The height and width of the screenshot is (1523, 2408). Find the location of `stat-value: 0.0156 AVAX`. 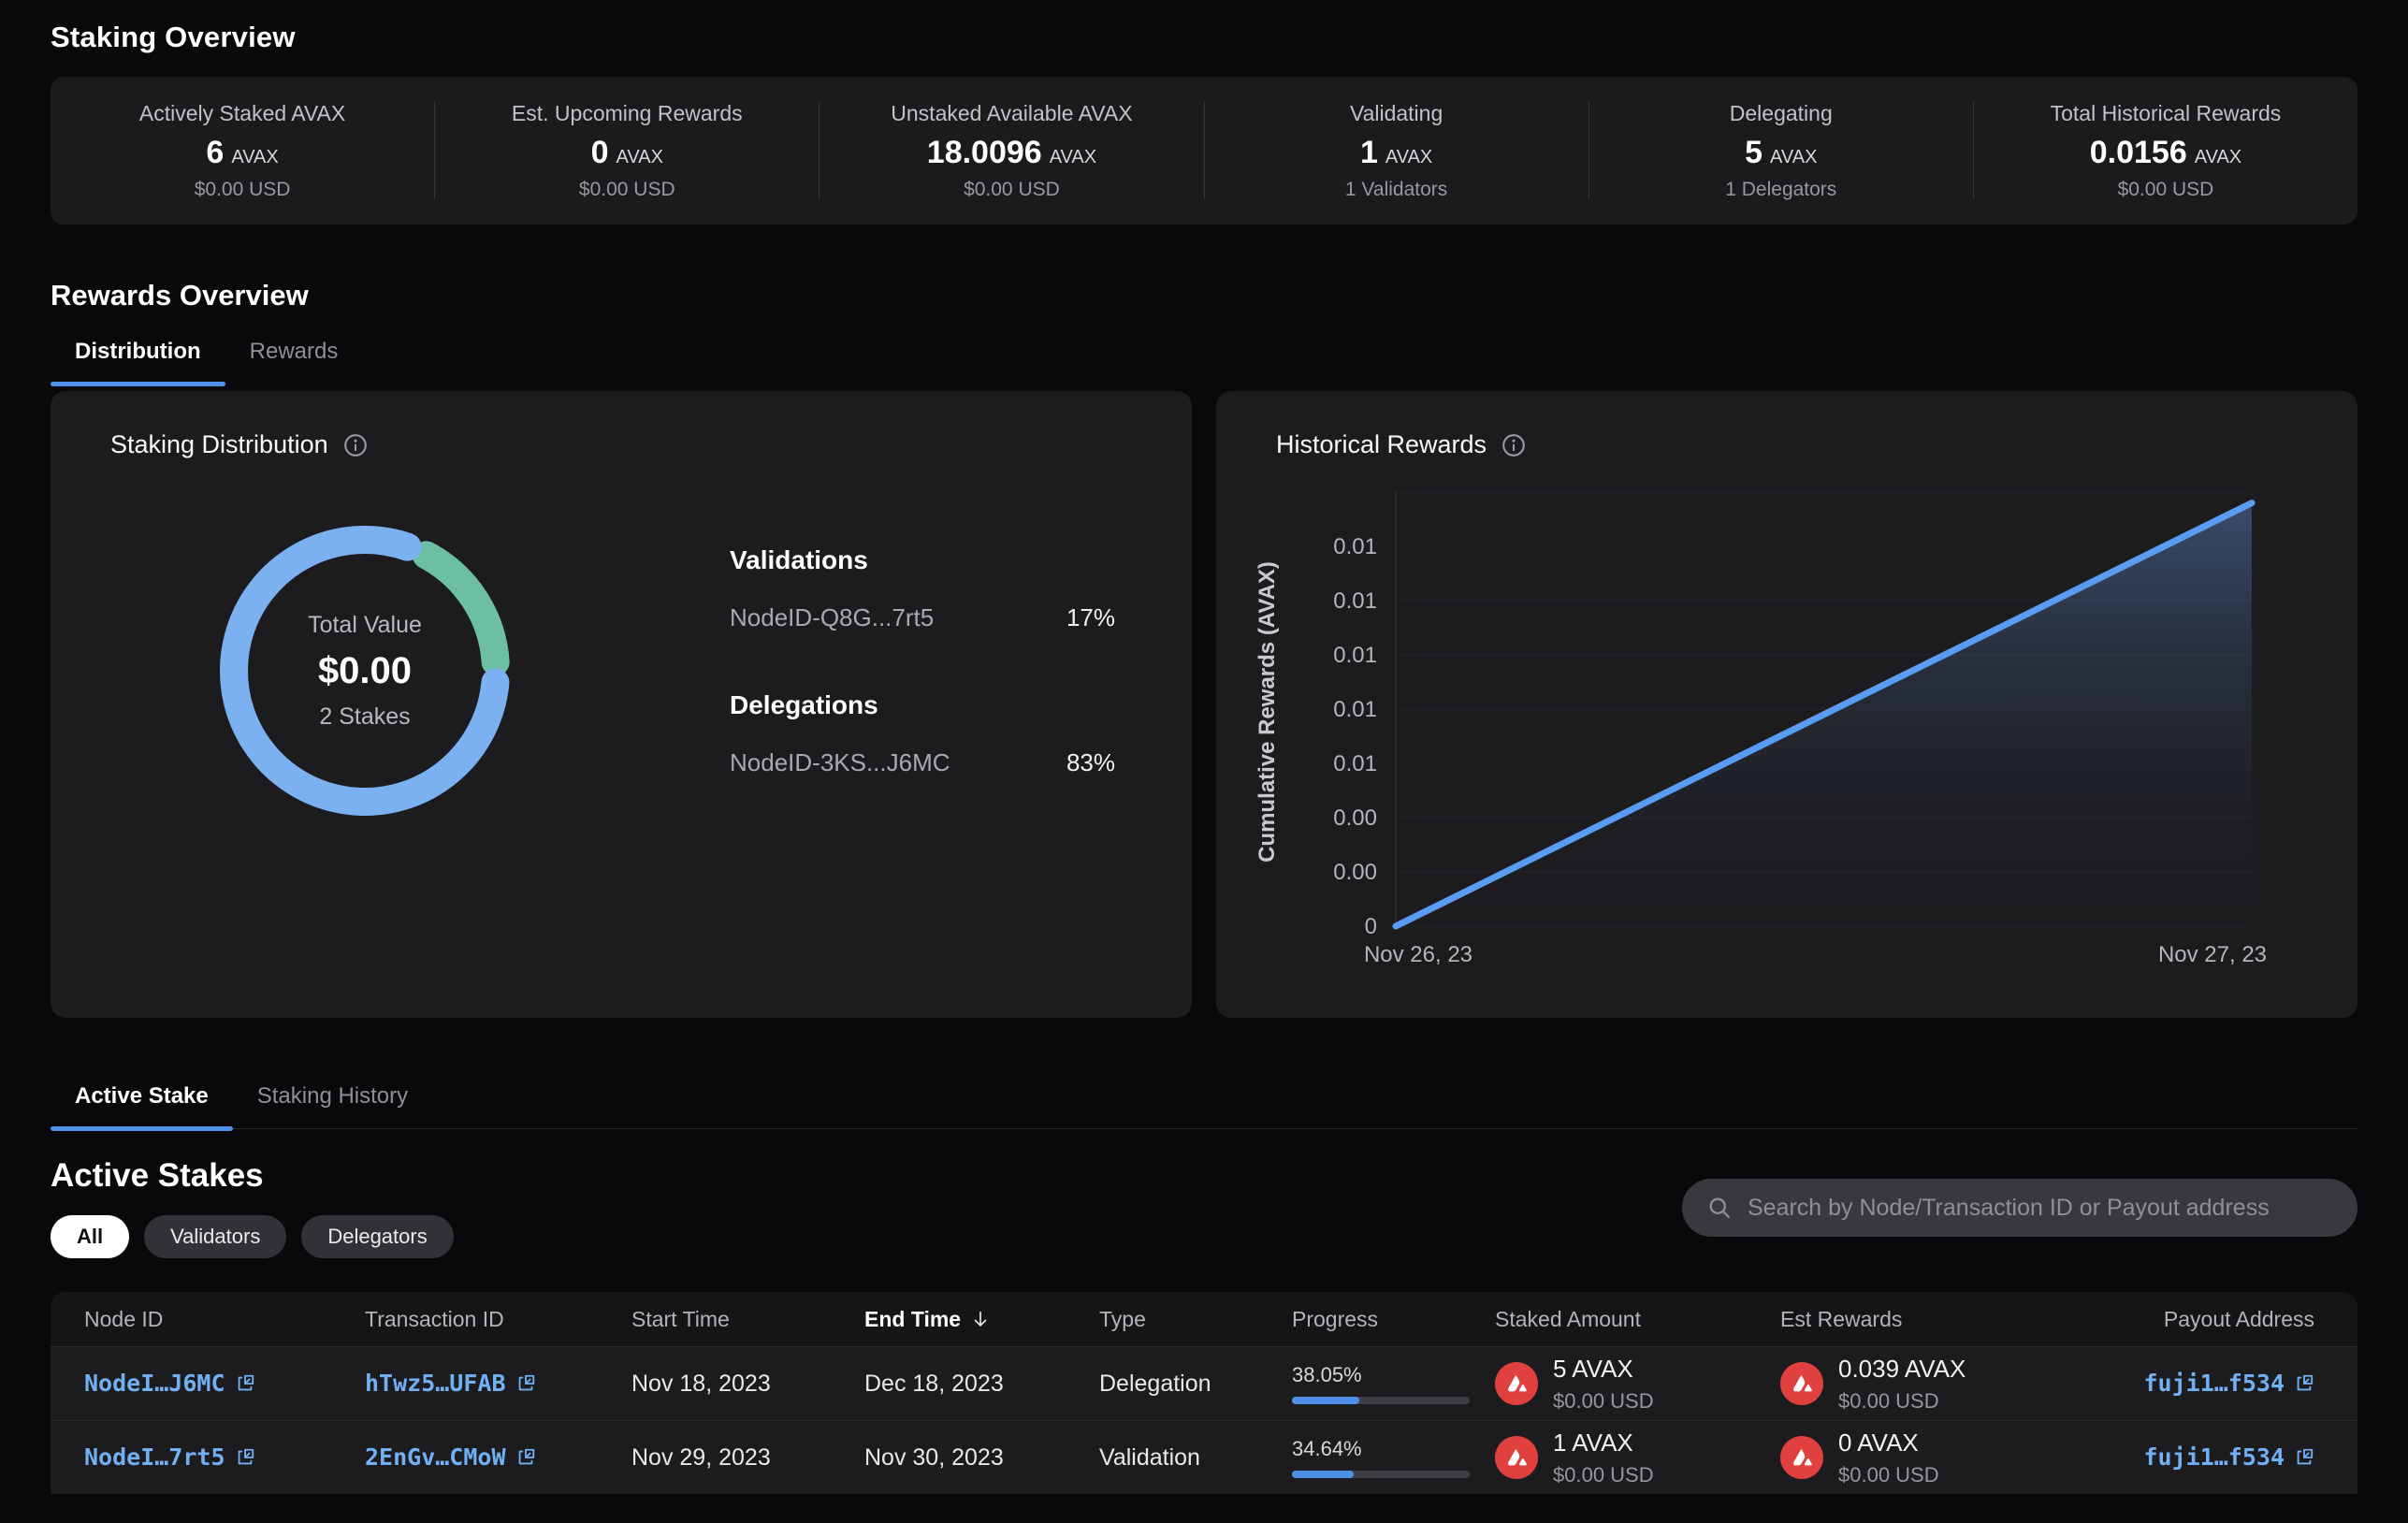

stat-value: 0.0156 AVAX is located at coordinates (2166, 152).